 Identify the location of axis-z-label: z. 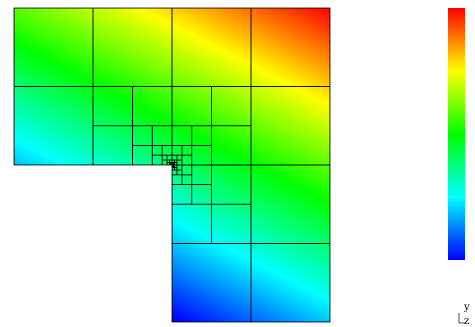
(466, 321).